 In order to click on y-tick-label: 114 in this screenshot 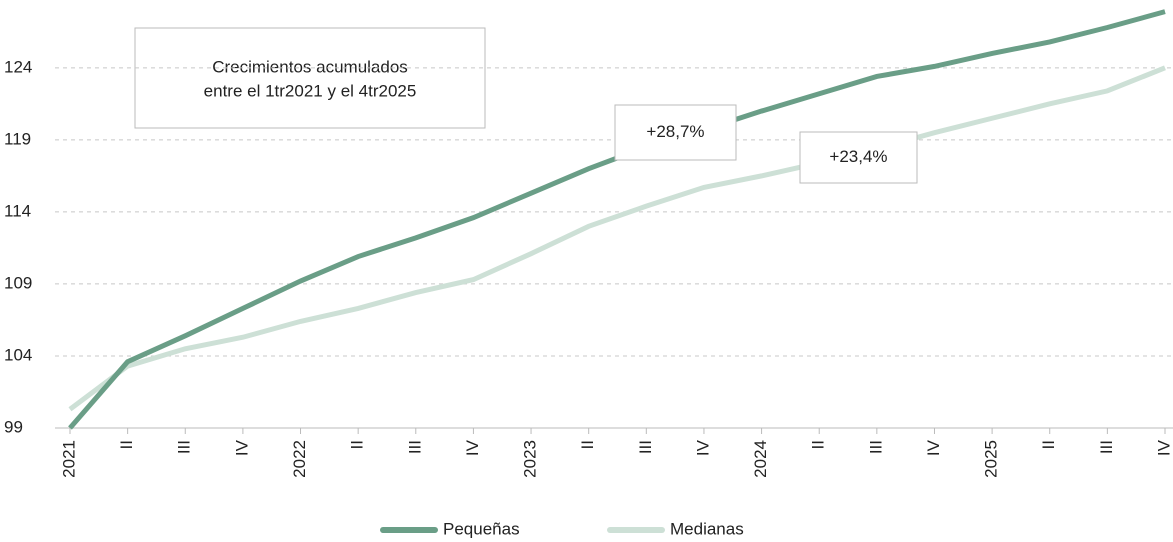, I will do `click(17, 210)`.